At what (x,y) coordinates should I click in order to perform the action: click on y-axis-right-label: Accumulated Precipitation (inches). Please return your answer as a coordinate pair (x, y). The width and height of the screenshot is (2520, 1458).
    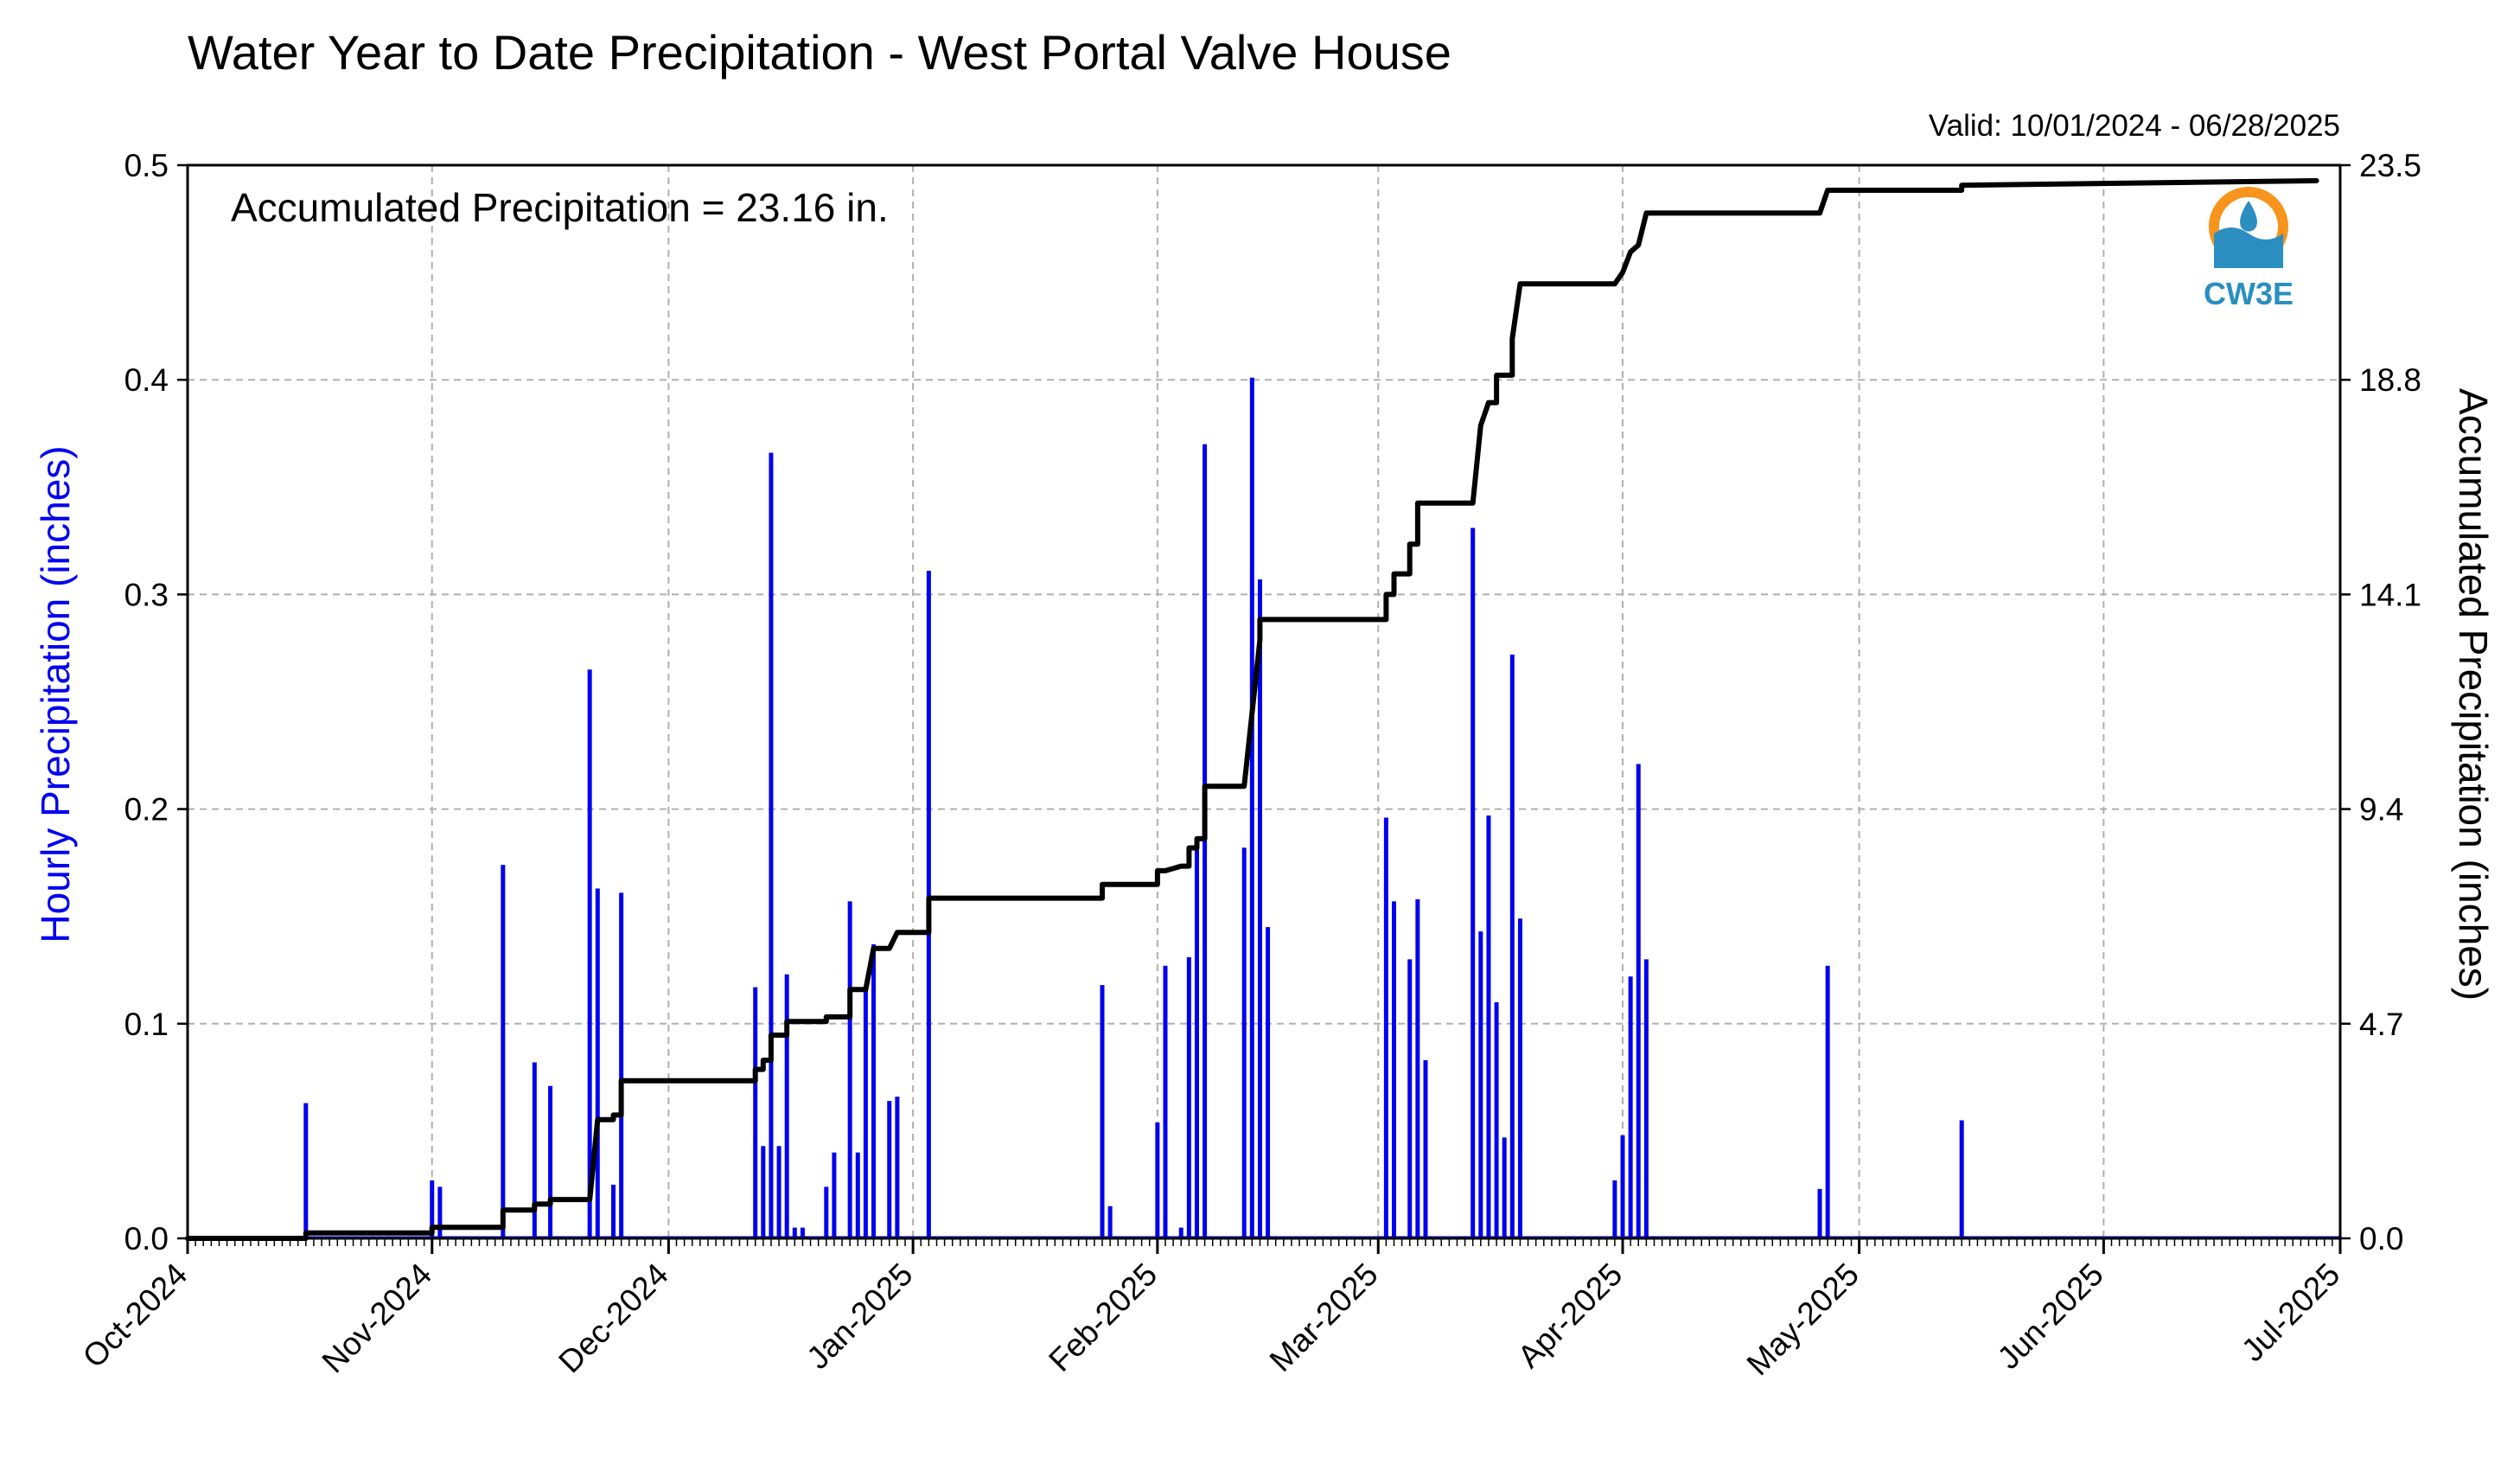
    Looking at the image, I should click on (2473, 694).